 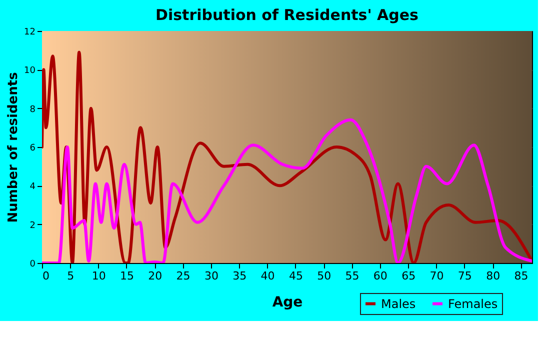 I want to click on x-tick-label: 75, so click(x=465, y=276).